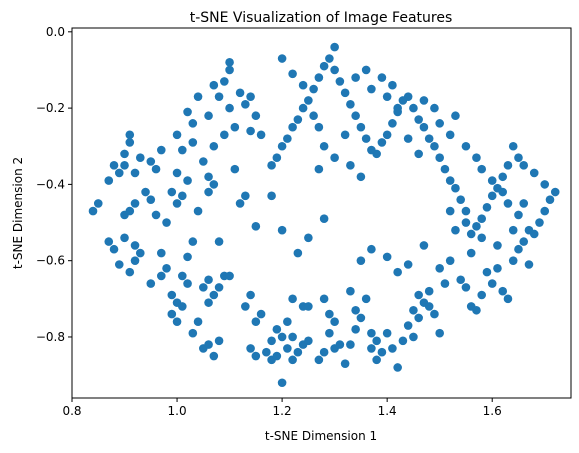  I want to click on y-tick-label: −0.4, so click(50, 184).